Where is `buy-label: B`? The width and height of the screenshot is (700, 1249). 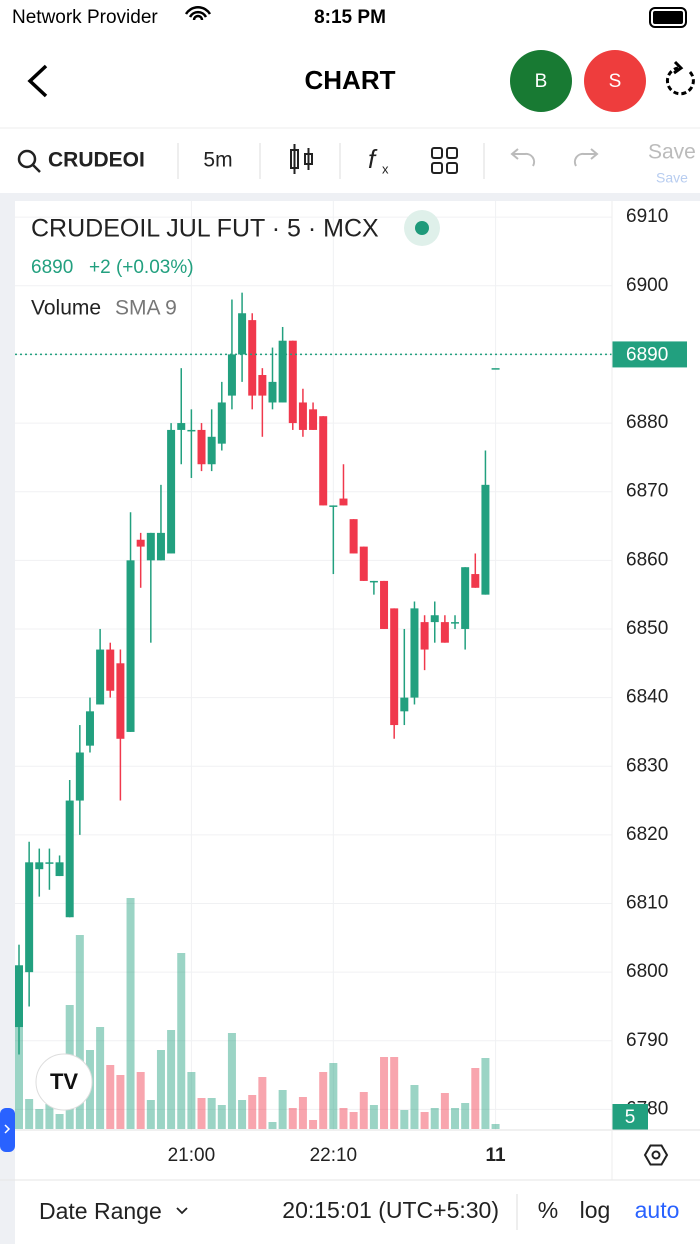 buy-label: B is located at coordinates (541, 81).